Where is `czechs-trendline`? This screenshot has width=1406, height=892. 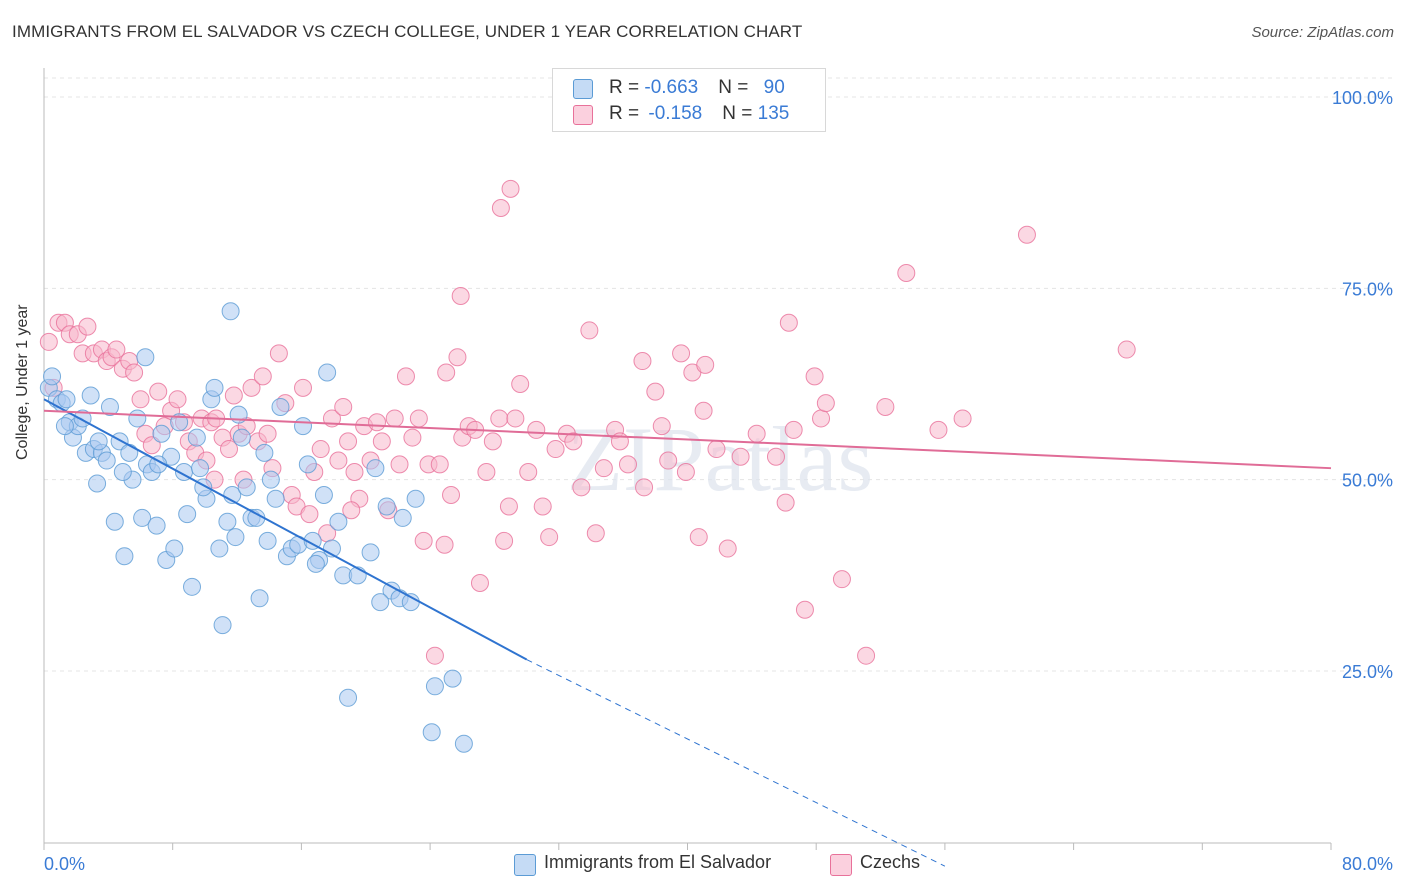 czechs-trendline is located at coordinates (687, 439).